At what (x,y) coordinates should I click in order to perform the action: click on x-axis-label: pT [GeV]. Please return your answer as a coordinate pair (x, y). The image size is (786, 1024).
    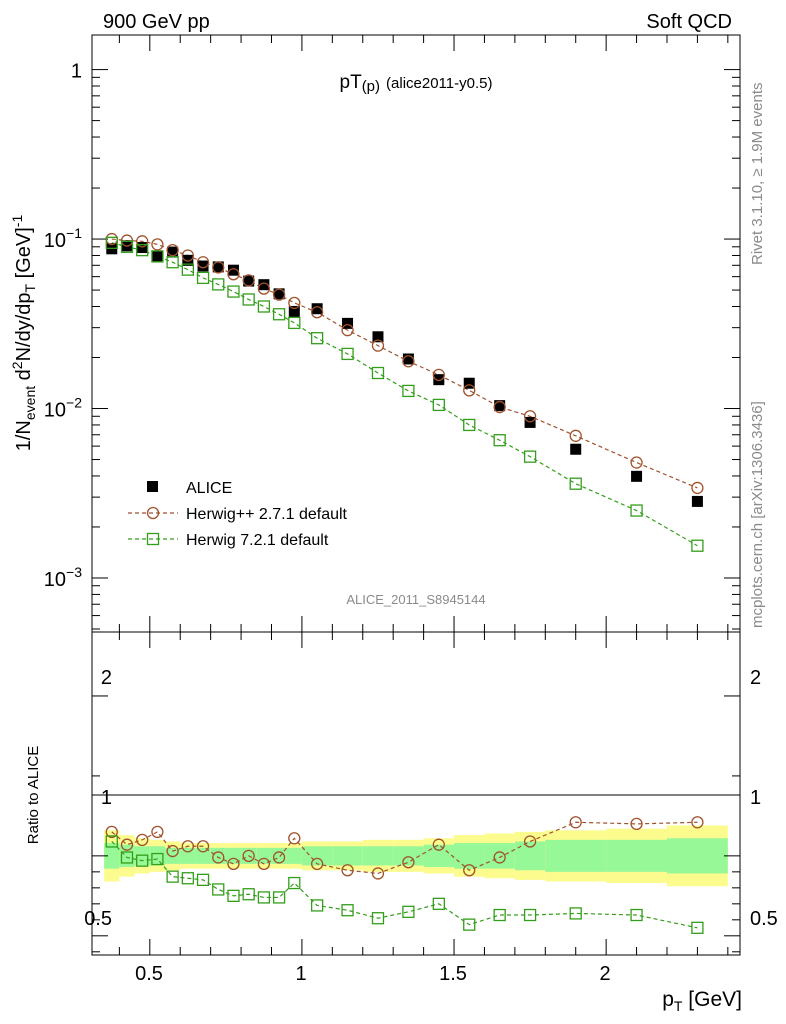
    Looking at the image, I should click on (702, 1001).